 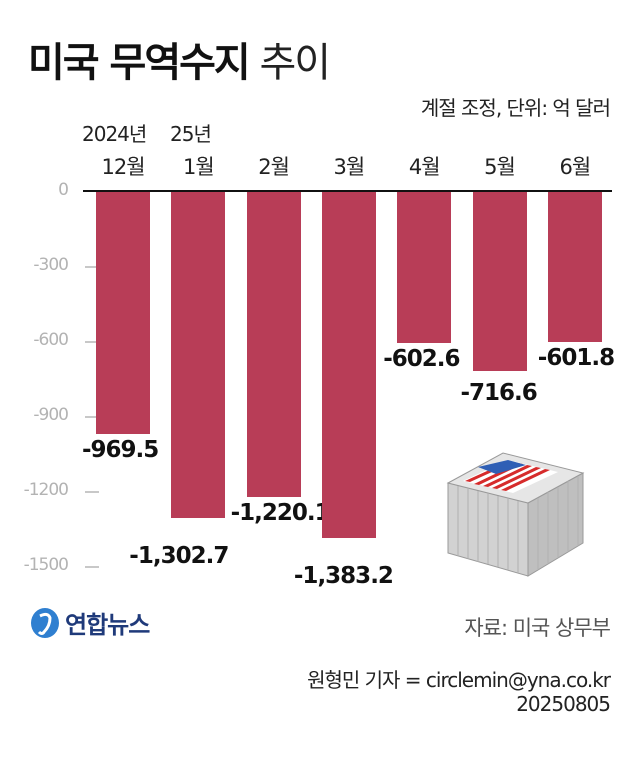 What do you see at coordinates (107, 625) in the screenshot?
I see `logo-text: 연합뉴스` at bounding box center [107, 625].